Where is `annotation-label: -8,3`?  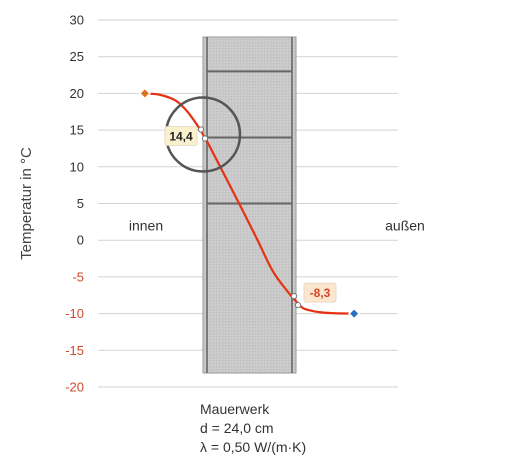 annotation-label: -8,3 is located at coordinates (320, 293).